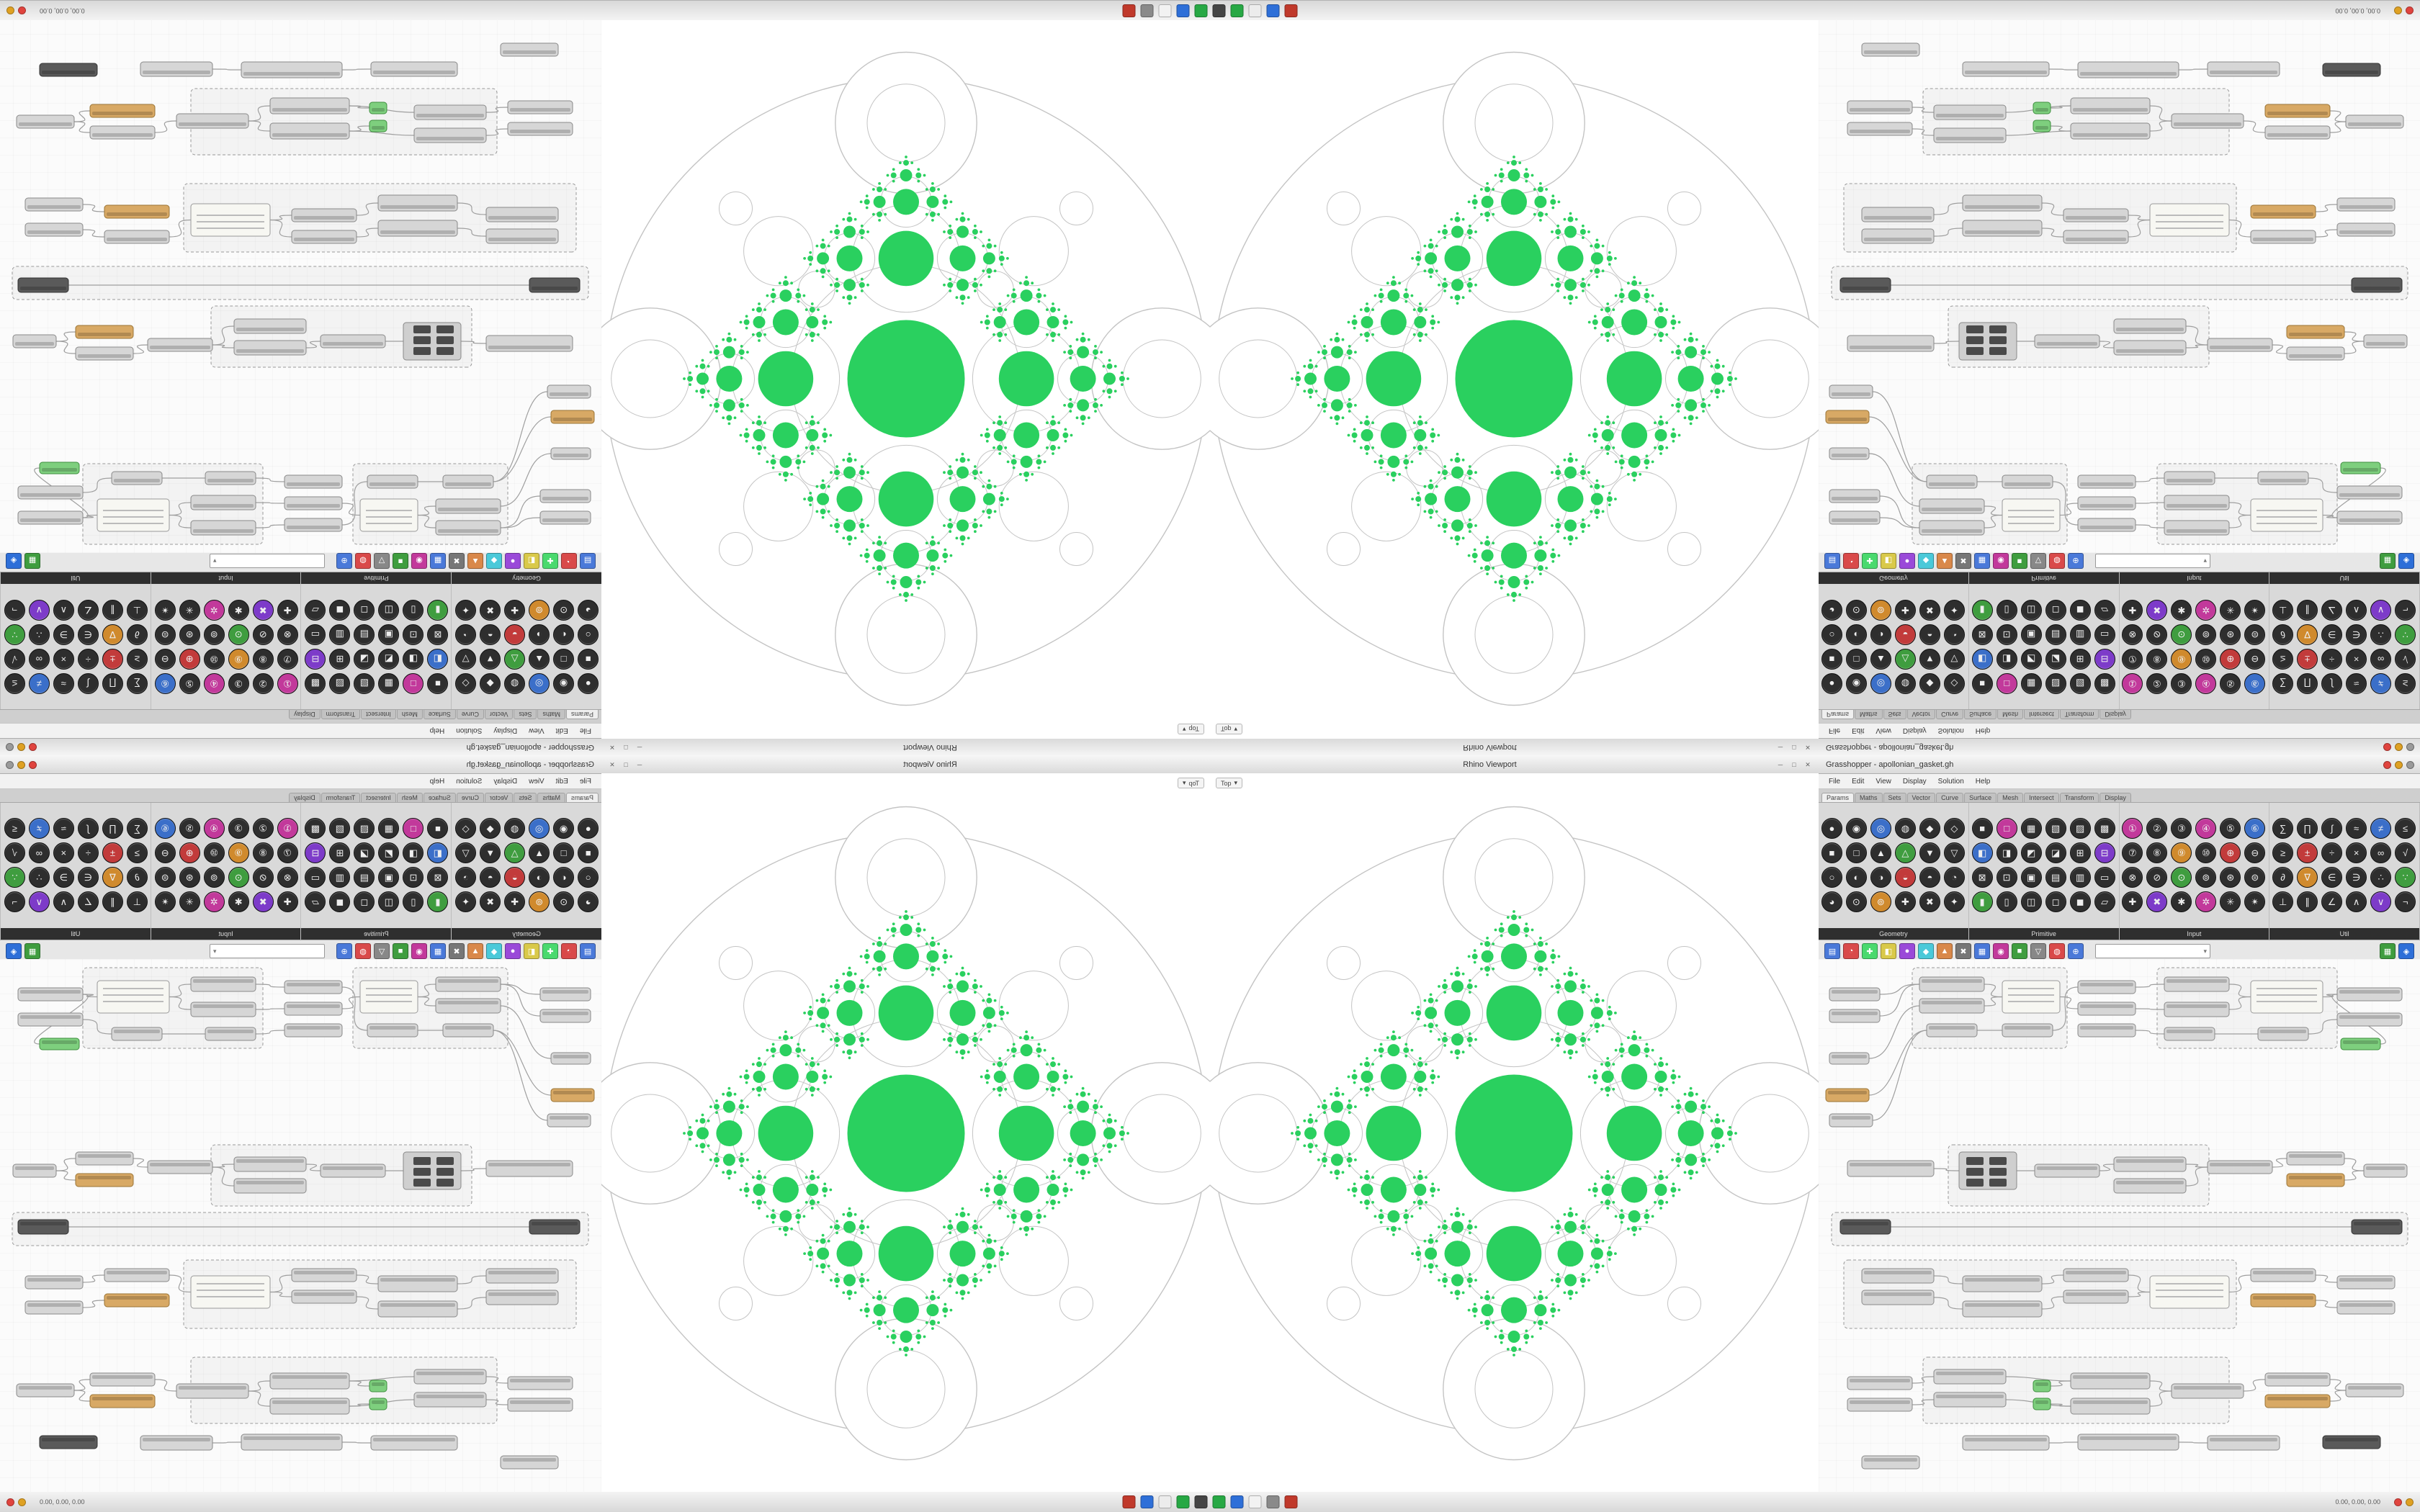 This screenshot has width=2420, height=1512. I want to click on gh-component-icon: ○, so click(1831, 634).